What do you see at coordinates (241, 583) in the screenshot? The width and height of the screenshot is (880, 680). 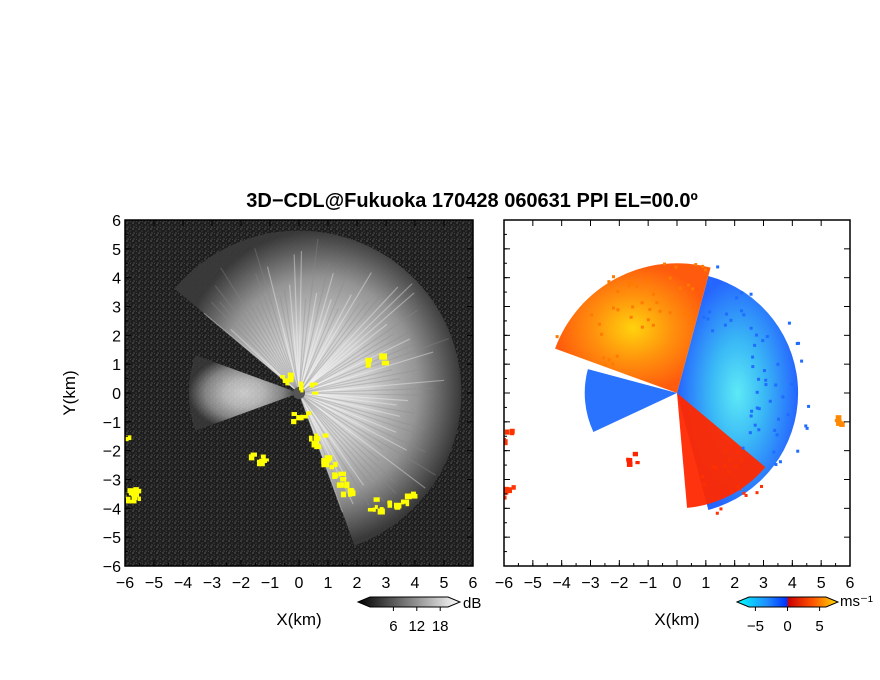 I see `reflectivity-xtick-label: −2` at bounding box center [241, 583].